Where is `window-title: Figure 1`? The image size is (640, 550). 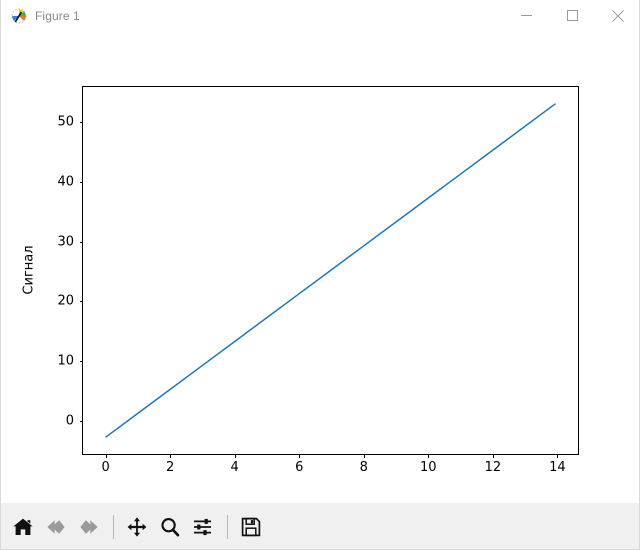
window-title: Figure 1 is located at coordinates (57, 15).